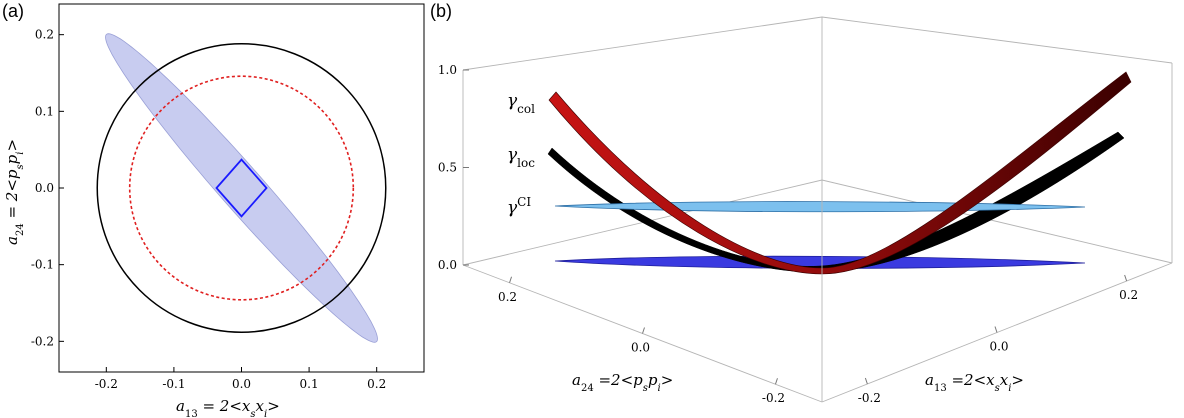 The height and width of the screenshot is (418, 1184). Describe the element at coordinates (441, 11) in the screenshot. I see `panel-b-label: (b)` at that location.